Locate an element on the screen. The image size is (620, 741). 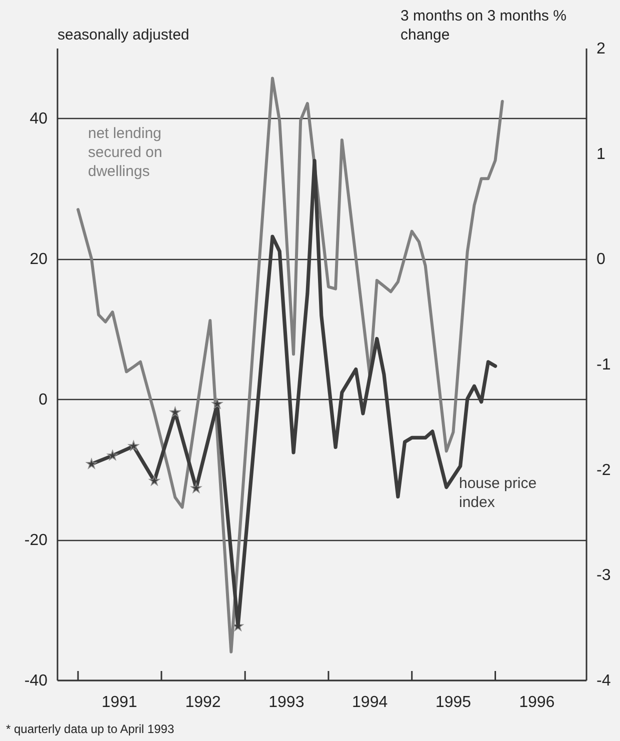
series-label: house price index is located at coordinates (498, 493).